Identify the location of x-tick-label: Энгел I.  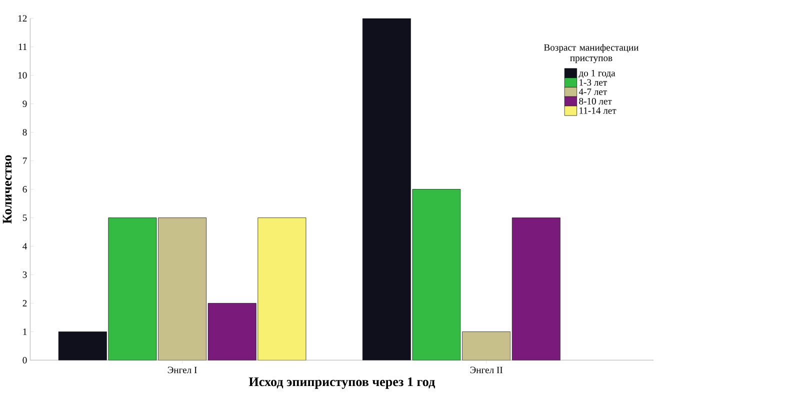
(182, 370).